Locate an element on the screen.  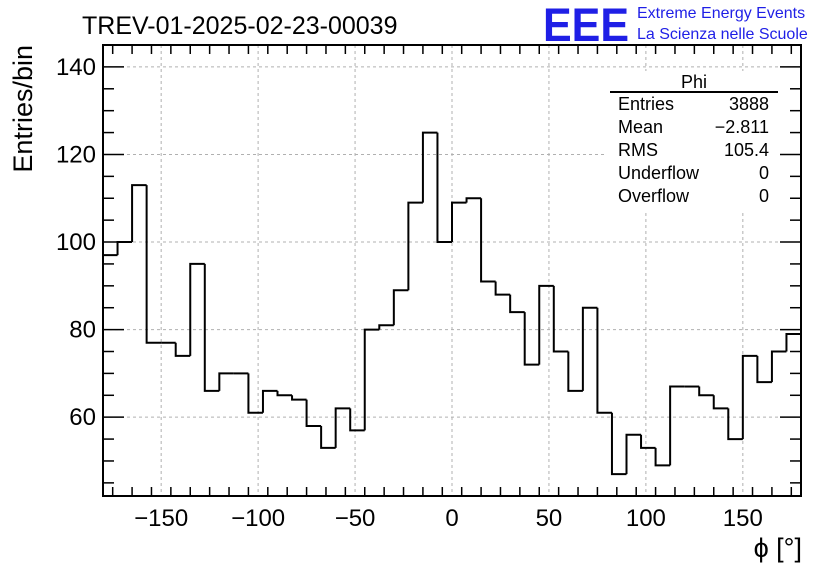
x-tick-label: 0 is located at coordinates (451, 518).